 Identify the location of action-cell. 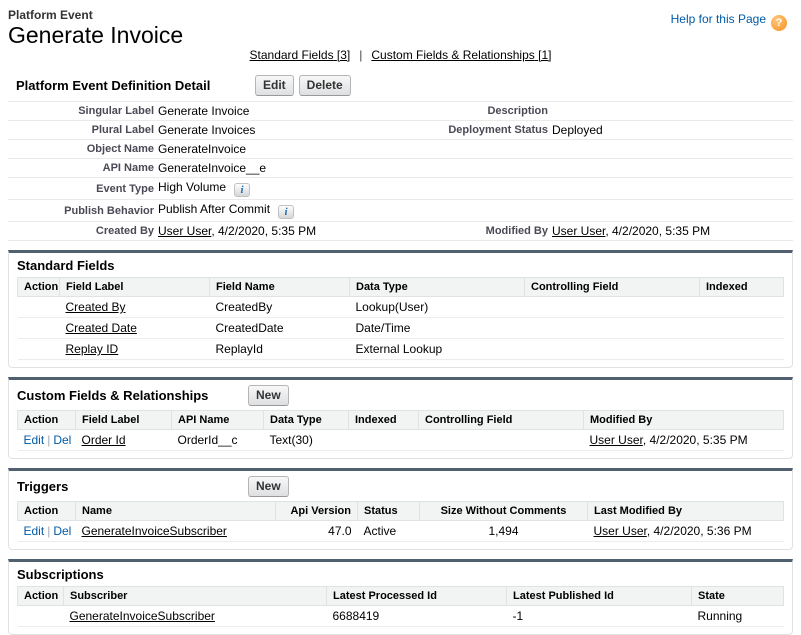
(38, 349).